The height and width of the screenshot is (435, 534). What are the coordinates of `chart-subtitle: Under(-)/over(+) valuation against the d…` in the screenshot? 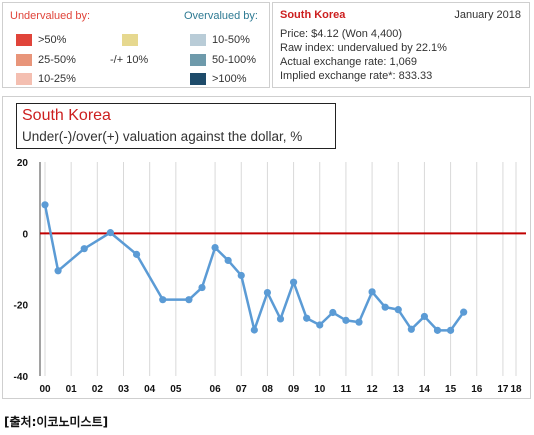 It's located at (162, 136).